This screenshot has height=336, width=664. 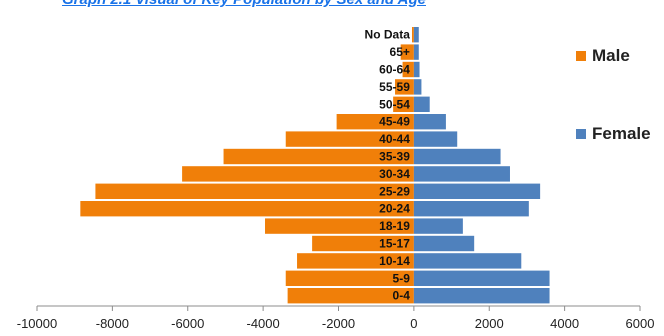 I want to click on category-label: 20-24, so click(x=394, y=209).